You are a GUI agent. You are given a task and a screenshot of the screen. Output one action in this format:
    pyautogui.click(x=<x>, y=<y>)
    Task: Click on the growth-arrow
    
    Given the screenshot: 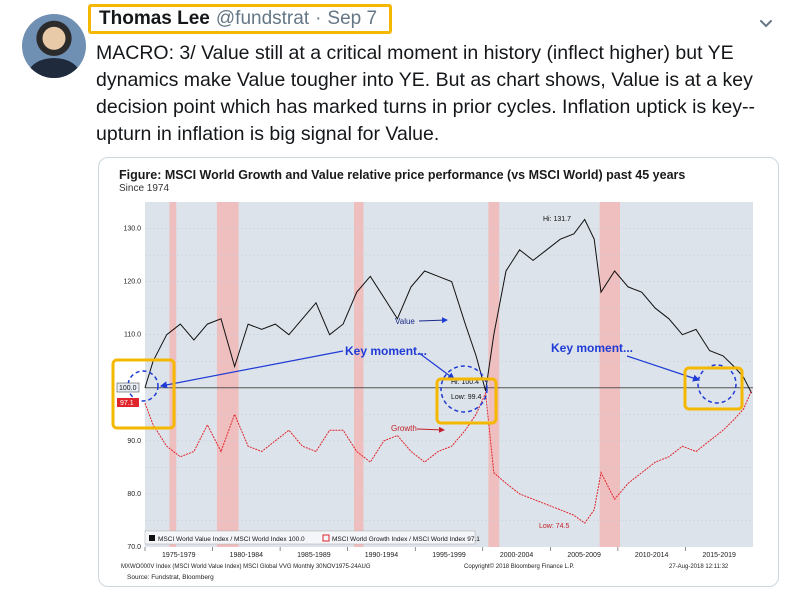 What is the action you would take?
    pyautogui.click(x=430, y=429)
    